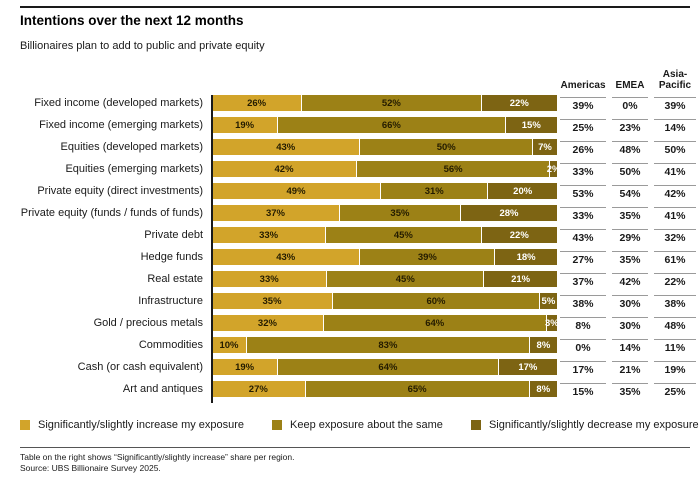  I want to click on legend-label: Keep exposure about the same, so click(366, 425).